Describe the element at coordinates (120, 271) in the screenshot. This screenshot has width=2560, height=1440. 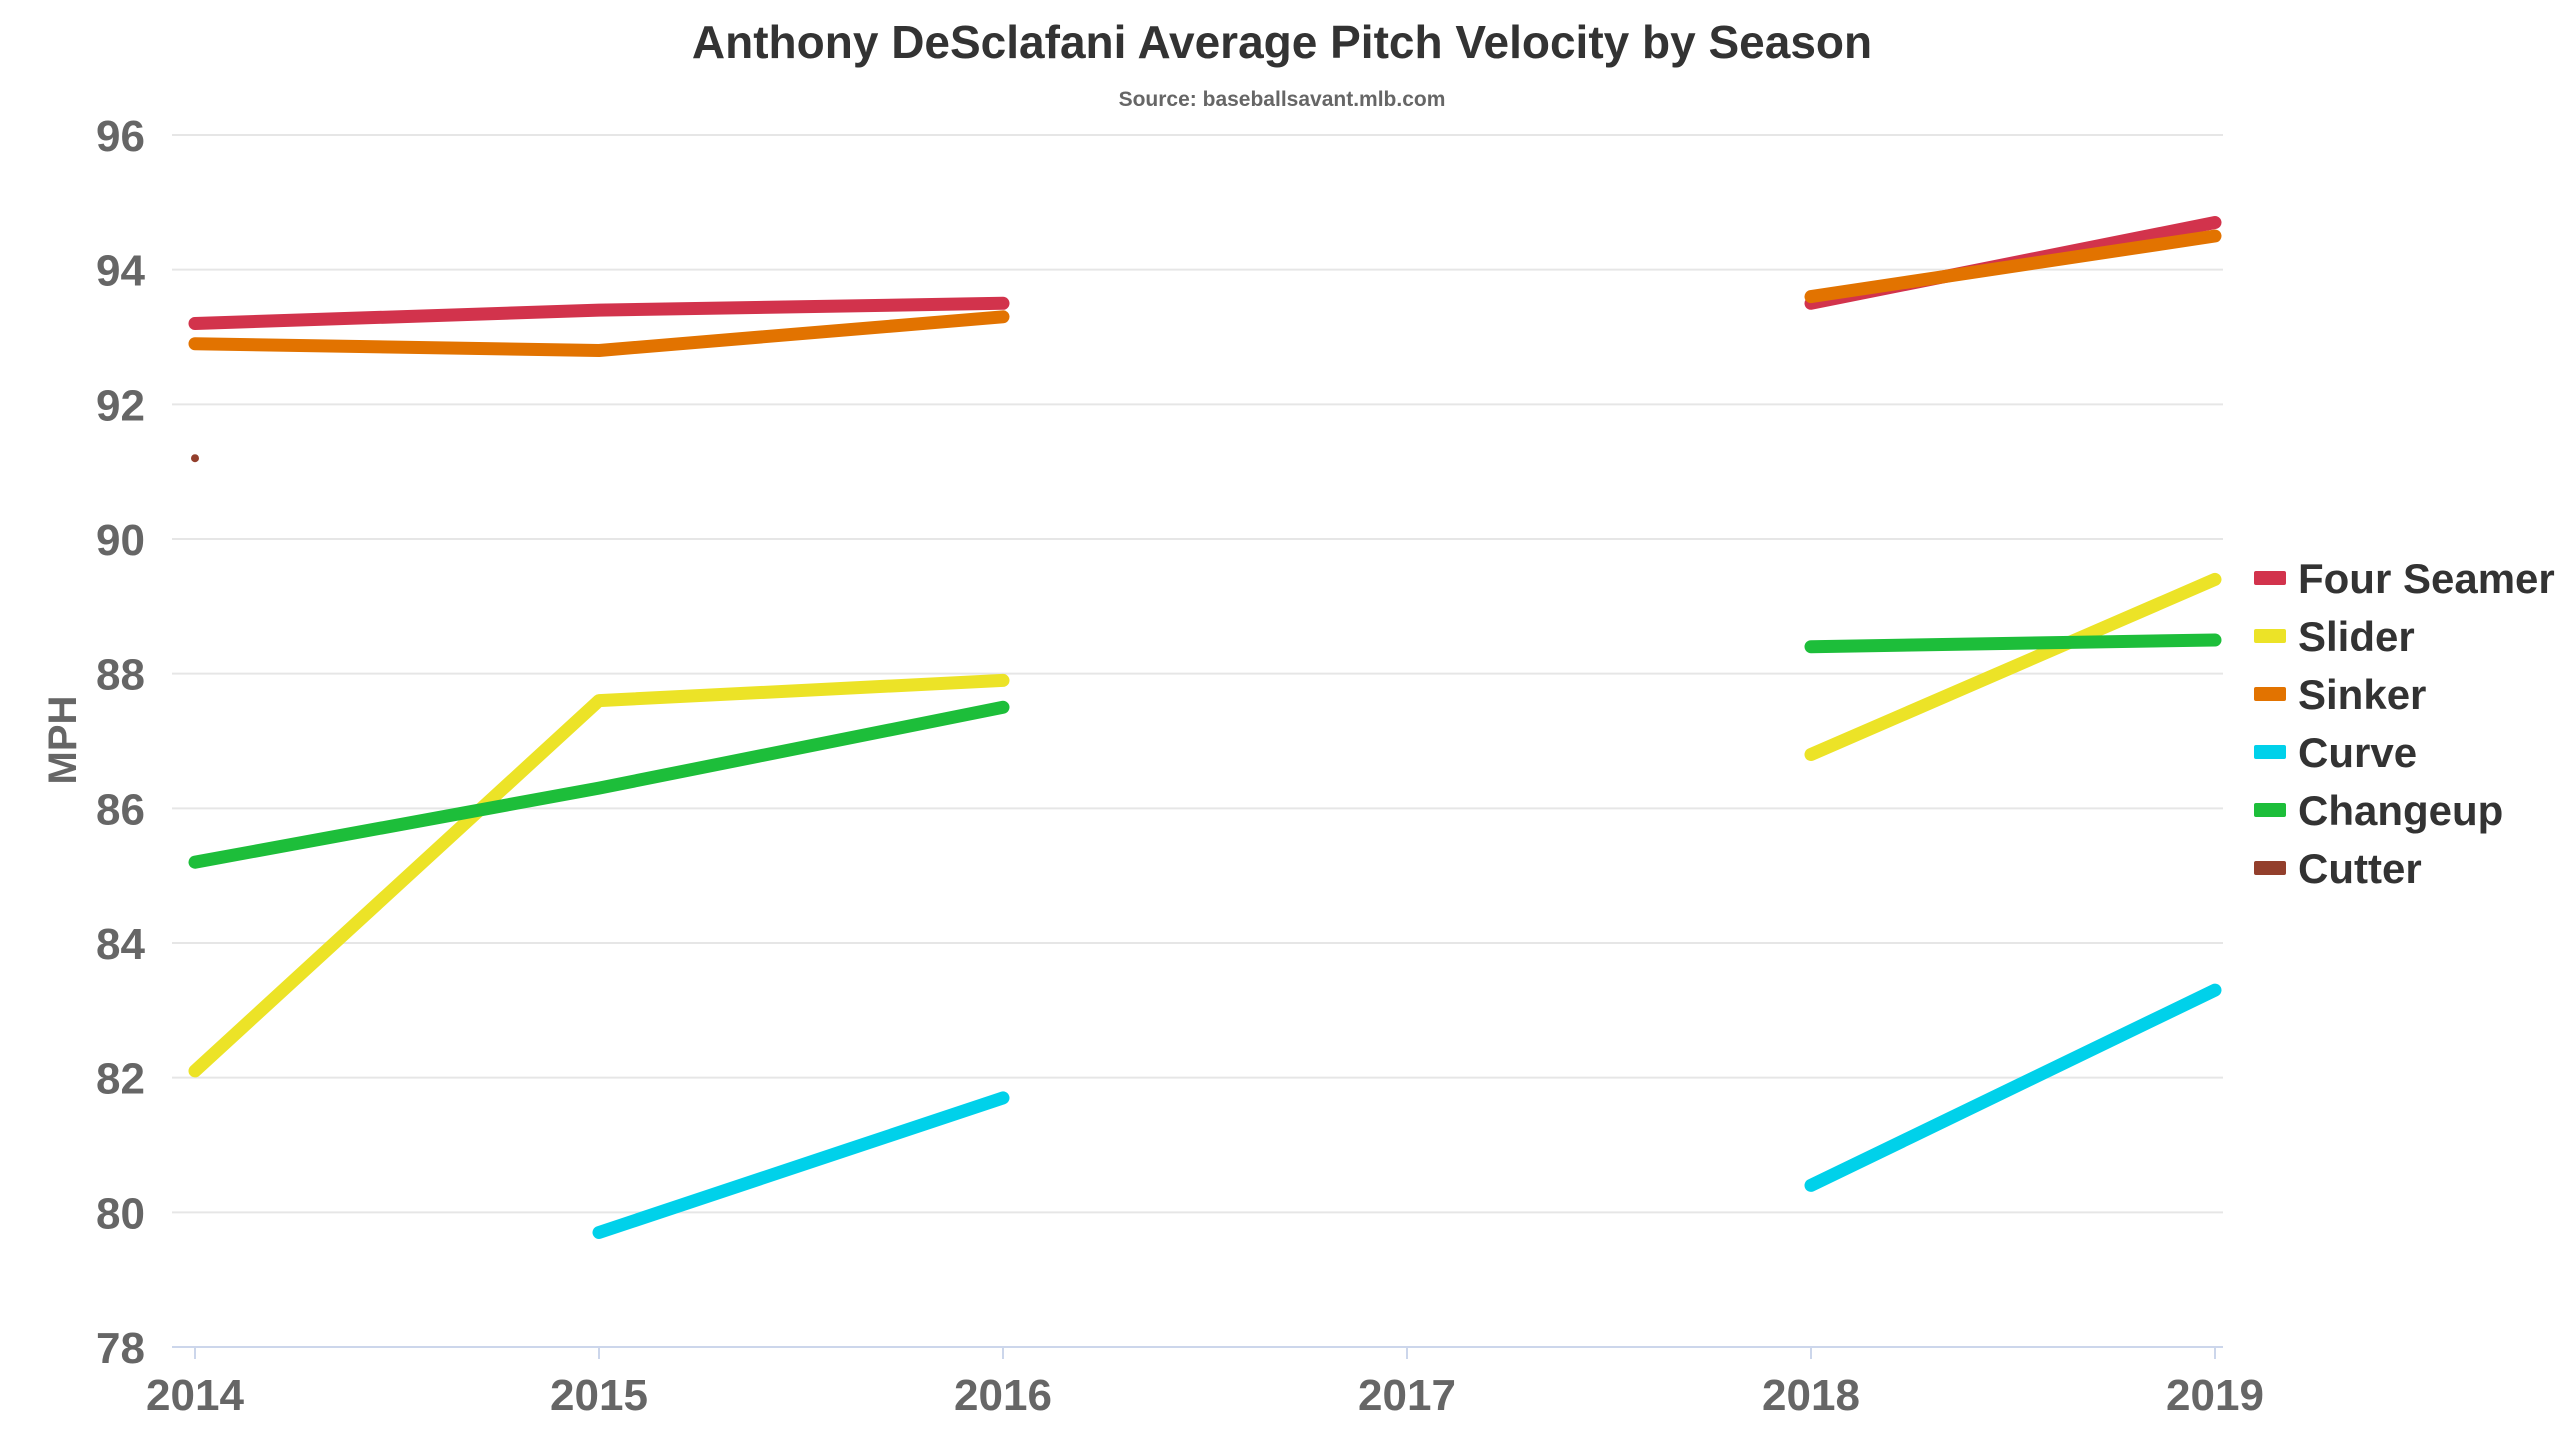
I see `y-tick-label: 94` at that location.